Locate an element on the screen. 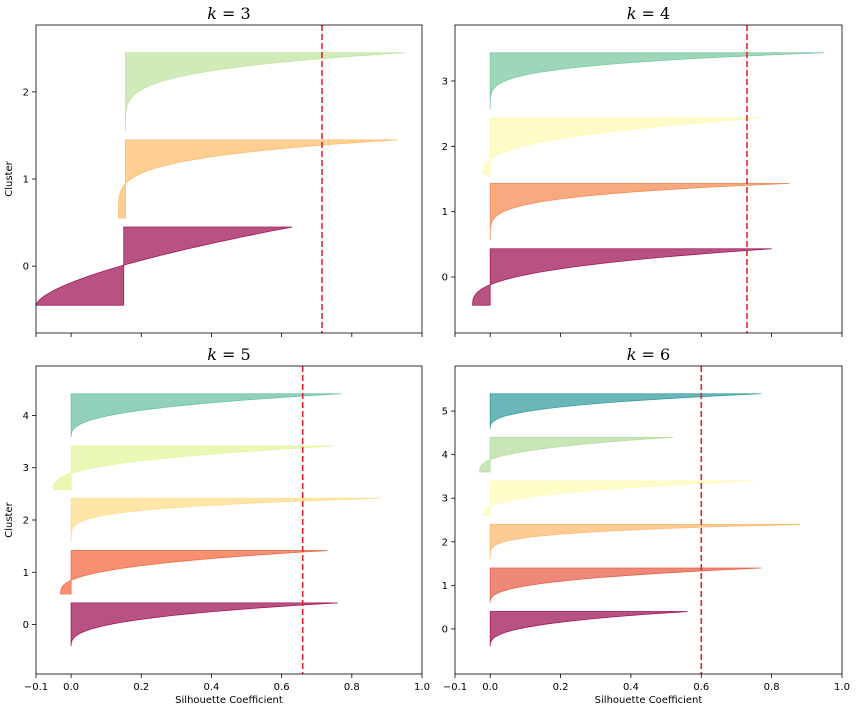 Image resolution: width=856 pixels, height=712 pixels. y-tick-label: 5 is located at coordinates (445, 412).